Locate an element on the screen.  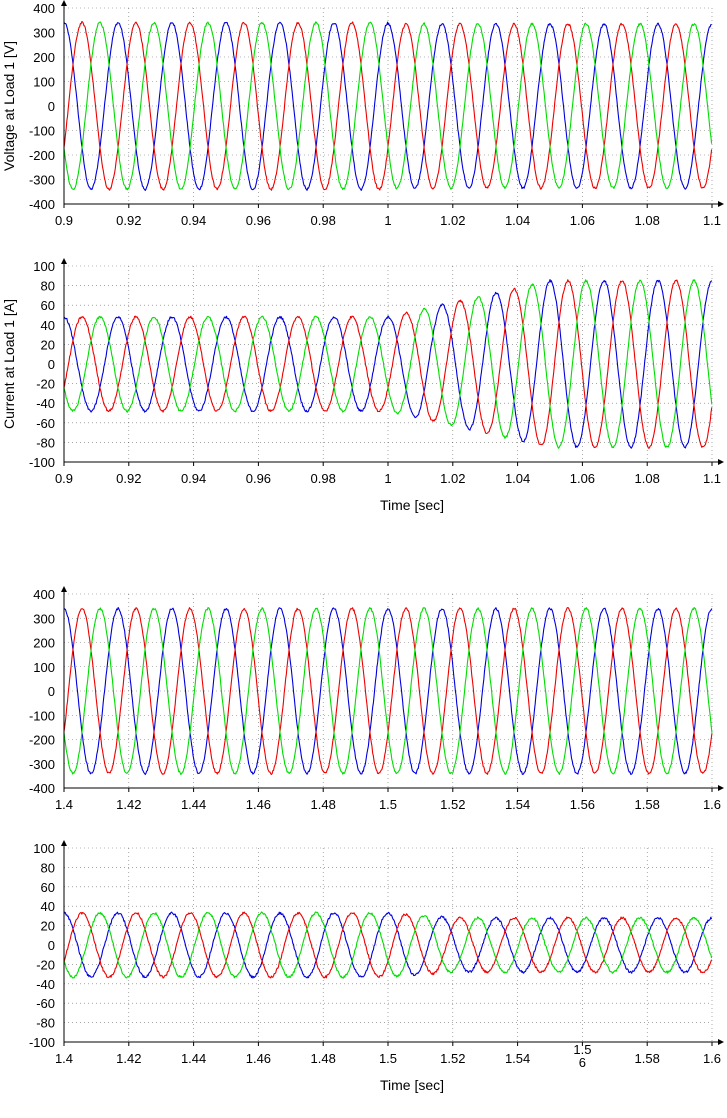
x-tick-label: 1.52 is located at coordinates (452, 804).